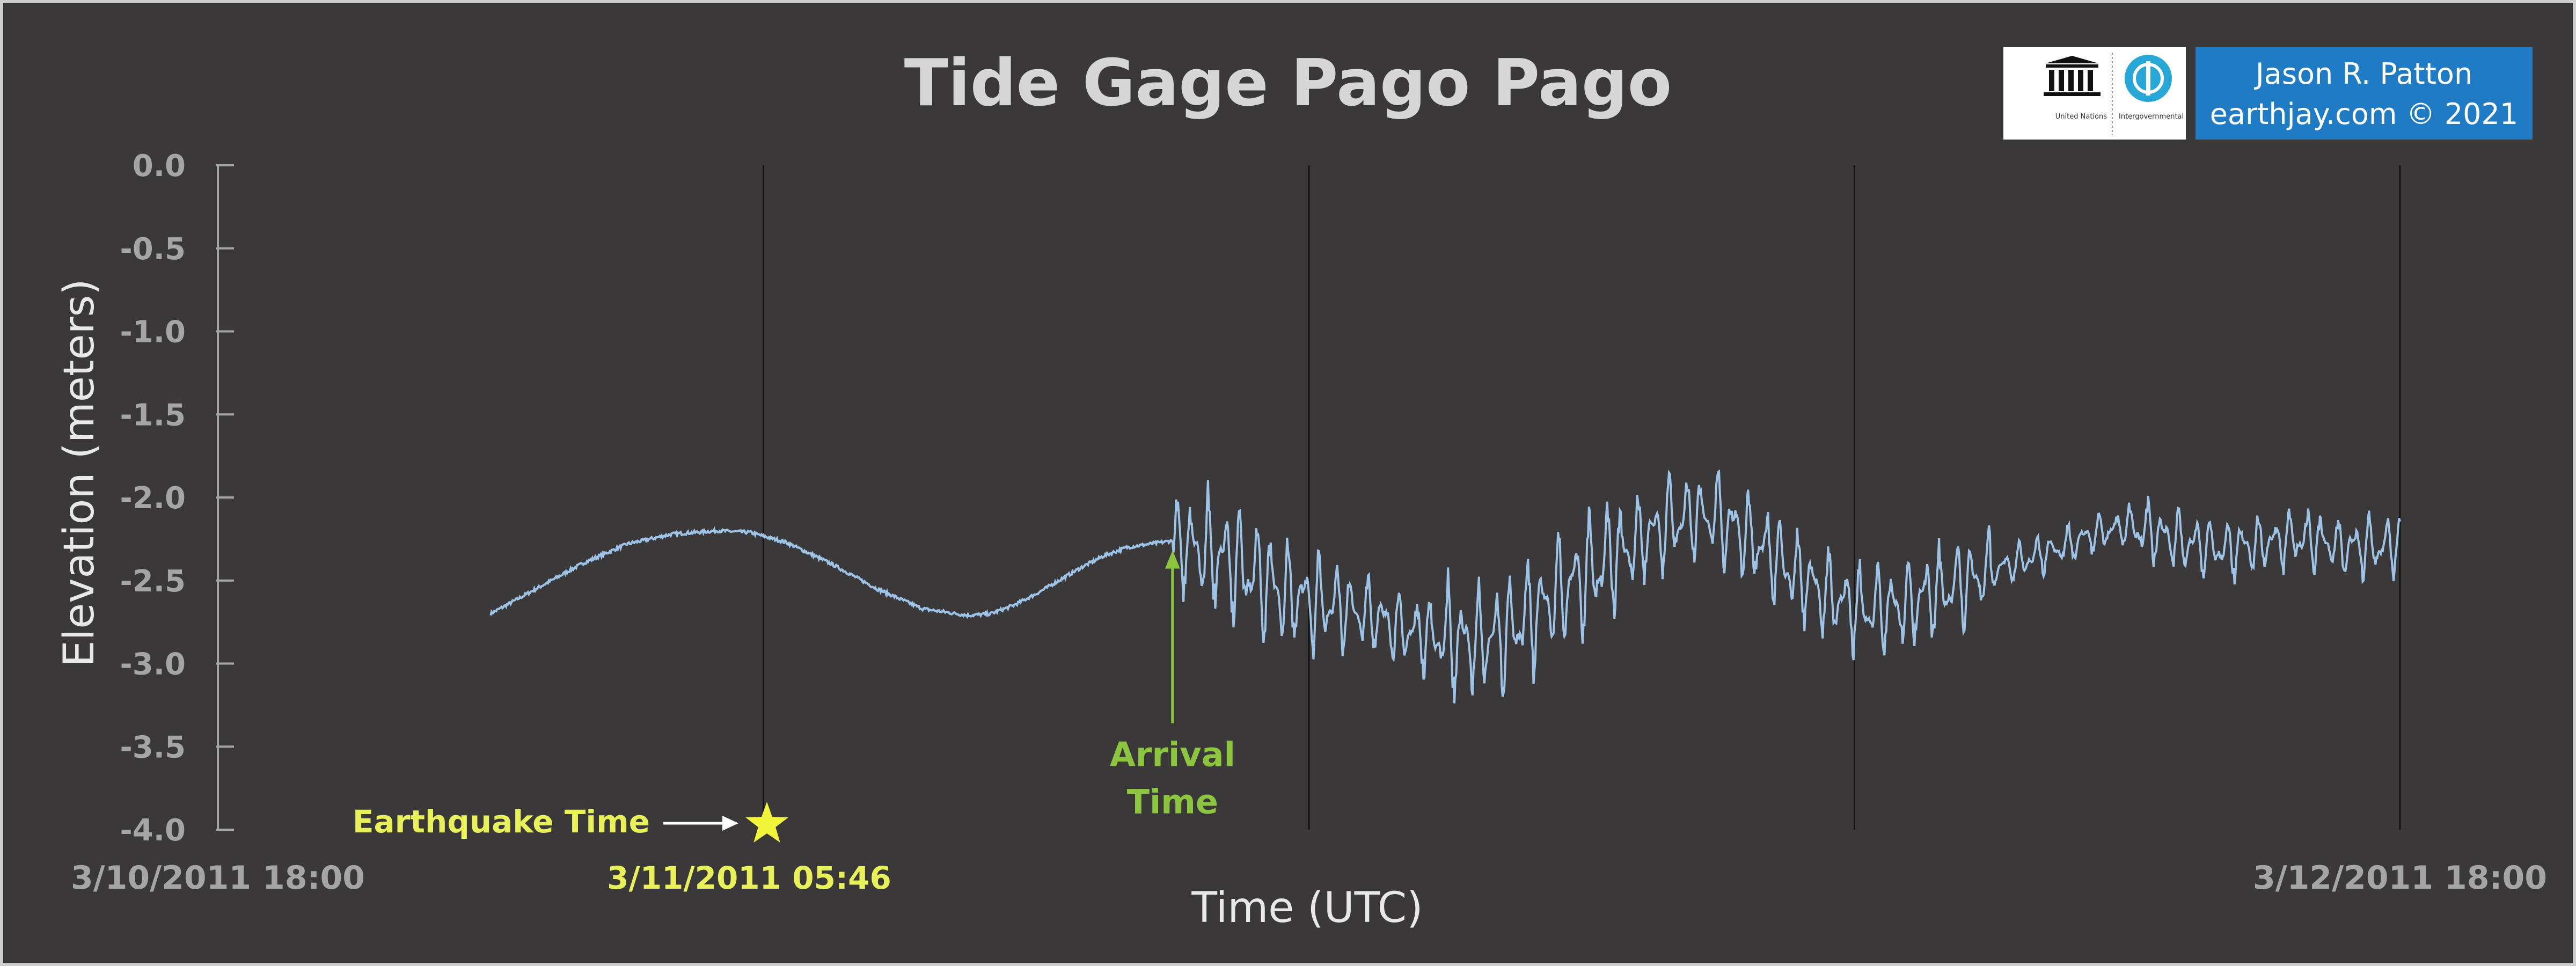 The height and width of the screenshot is (966, 2576). What do you see at coordinates (153, 581) in the screenshot?
I see `y-tick-label: -2.5` at bounding box center [153, 581].